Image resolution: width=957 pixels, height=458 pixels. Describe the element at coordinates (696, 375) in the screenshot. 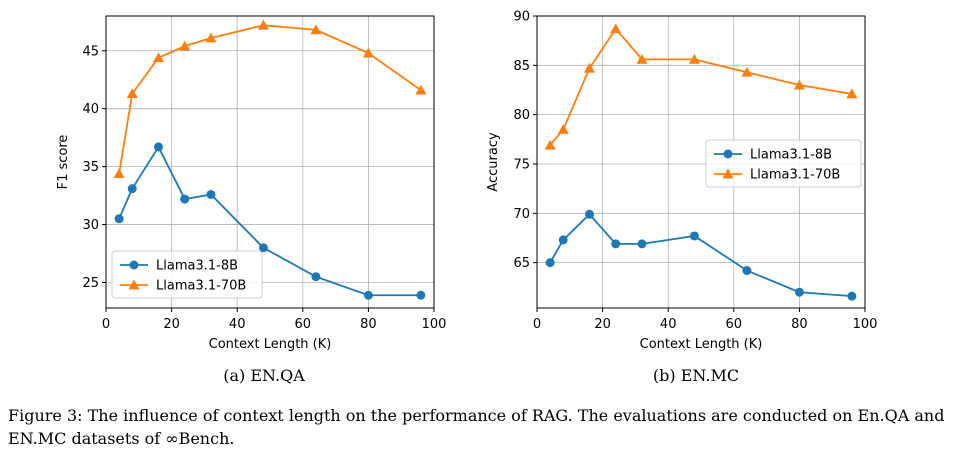

I see `subcaption-b: (b) EN.MC` at that location.